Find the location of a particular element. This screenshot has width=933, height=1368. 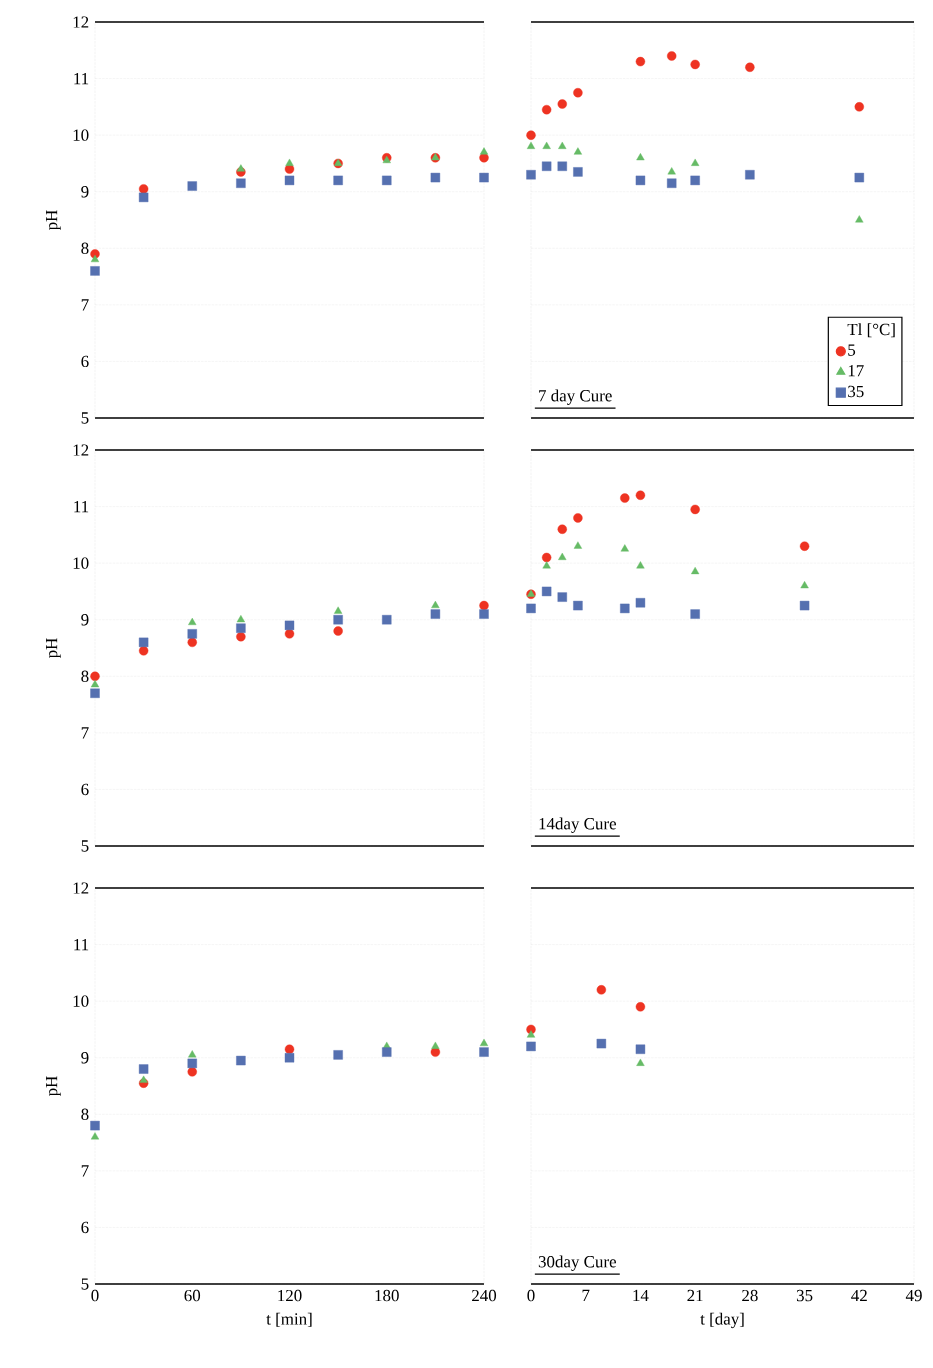

x-axis-title: t [min] is located at coordinates (289, 1319).